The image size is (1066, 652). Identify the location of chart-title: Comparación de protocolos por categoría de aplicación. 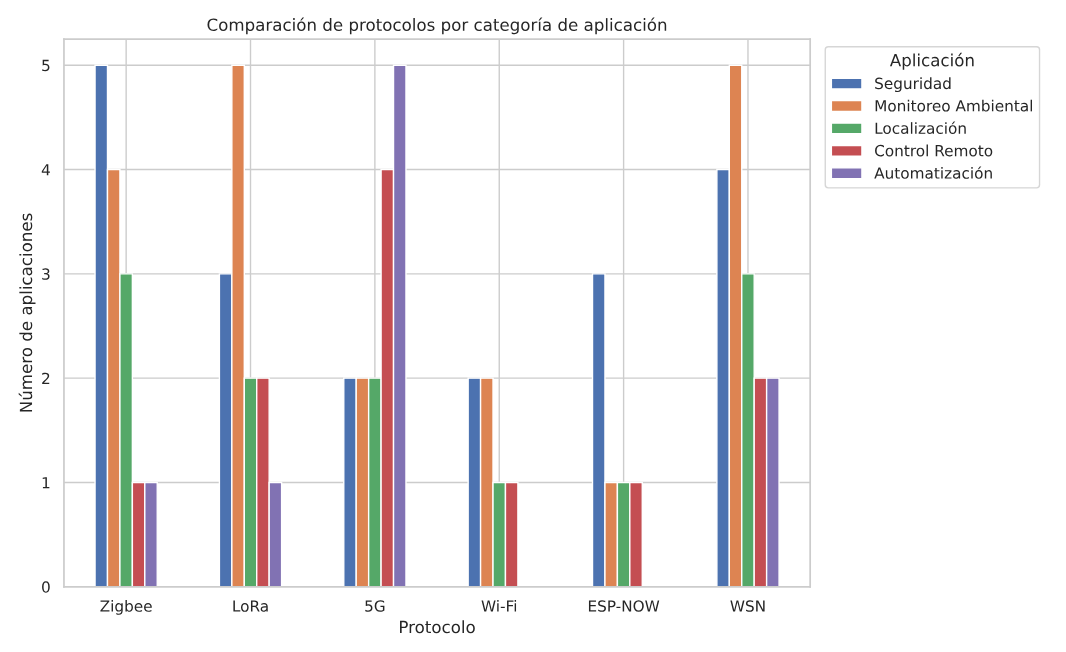
(437, 26).